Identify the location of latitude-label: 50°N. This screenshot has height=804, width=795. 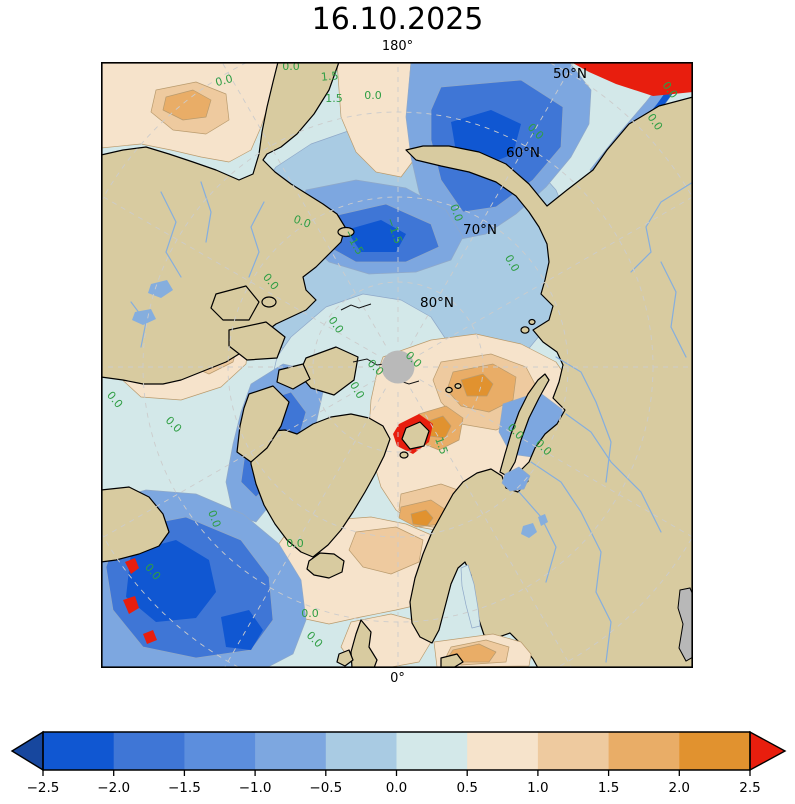
(570, 74).